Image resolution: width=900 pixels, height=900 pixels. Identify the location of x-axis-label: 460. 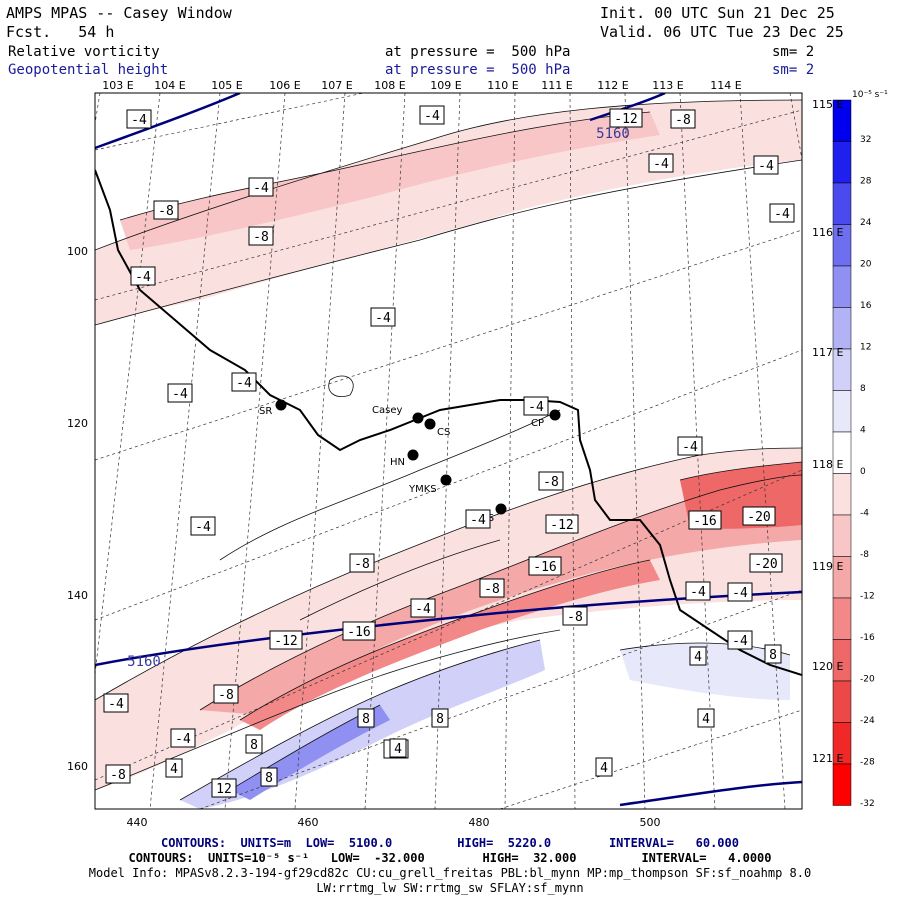
(308, 822).